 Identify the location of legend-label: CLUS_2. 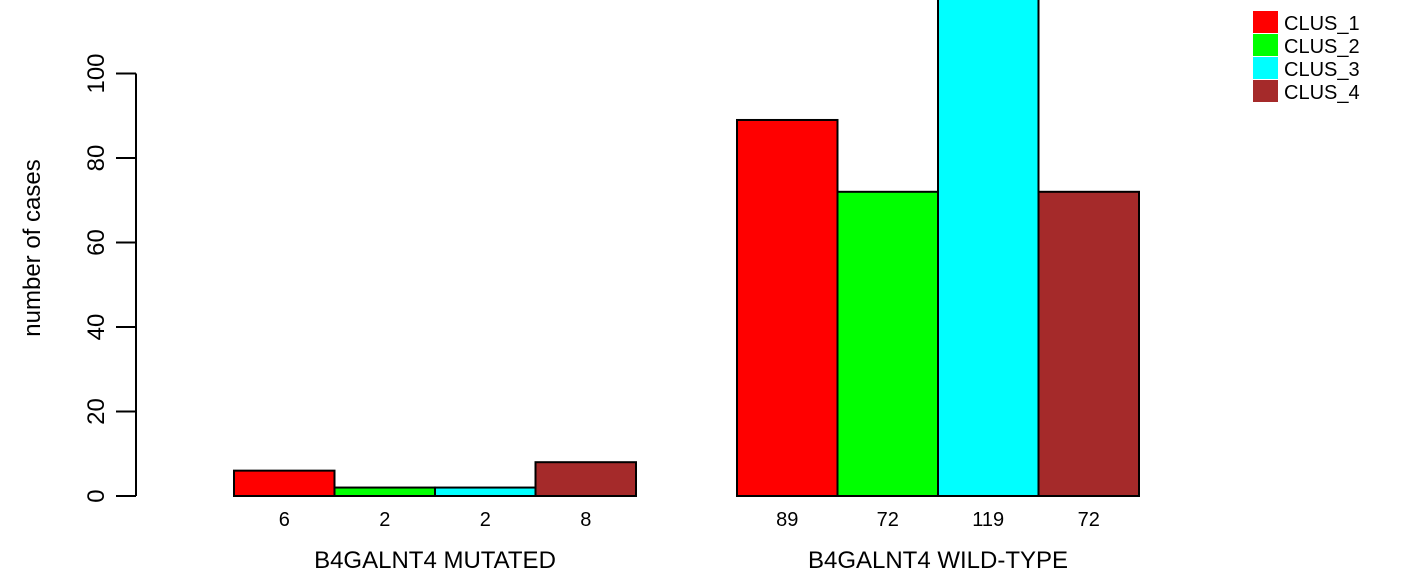
(1322, 47).